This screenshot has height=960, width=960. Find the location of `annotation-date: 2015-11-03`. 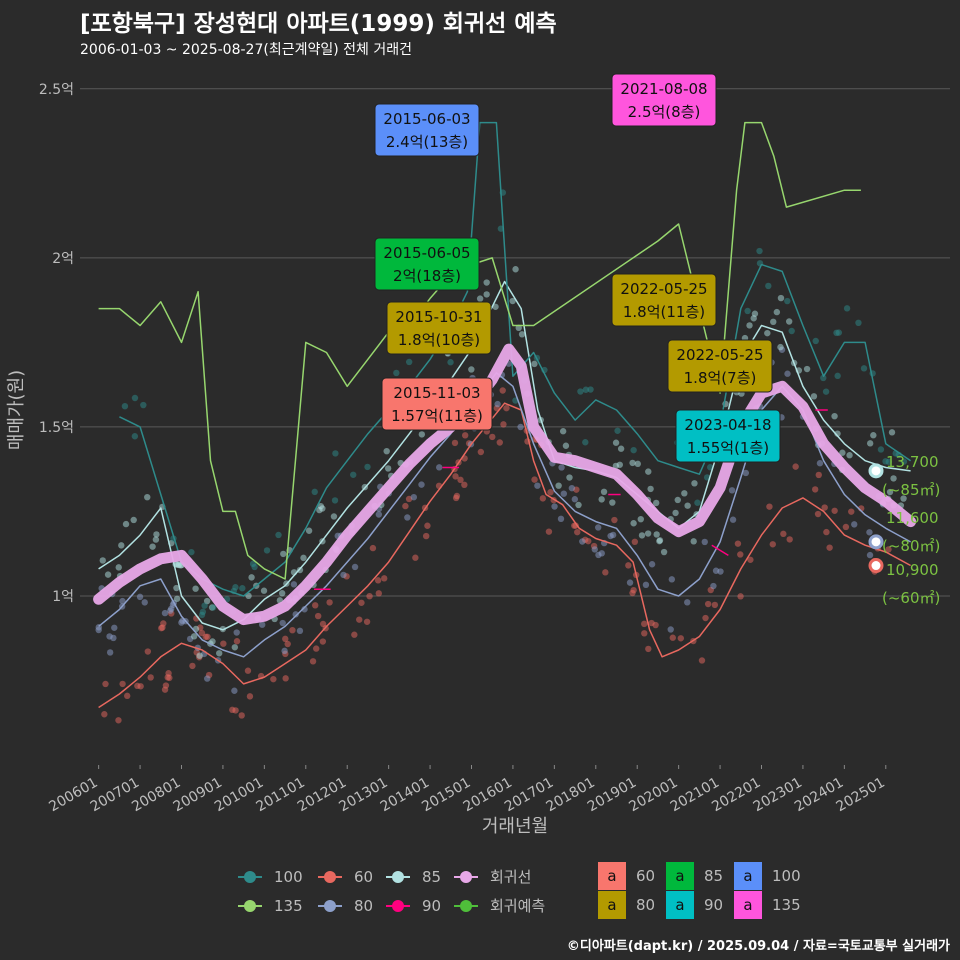

annotation-date: 2015-11-03 is located at coordinates (436, 393).